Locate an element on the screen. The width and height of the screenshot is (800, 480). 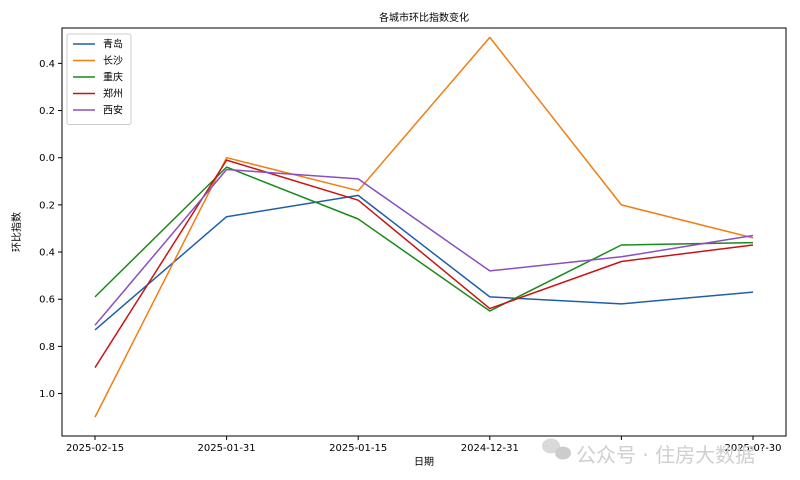
y-tick-label: 1.0 is located at coordinates (47, 394).